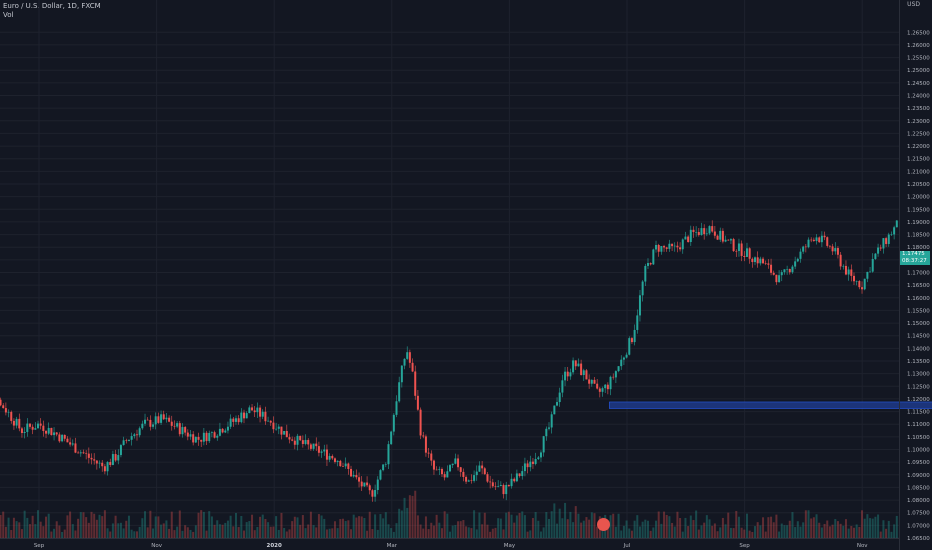  What do you see at coordinates (918, 46) in the screenshot?
I see `y-tick-label: 1.26000` at bounding box center [918, 46].